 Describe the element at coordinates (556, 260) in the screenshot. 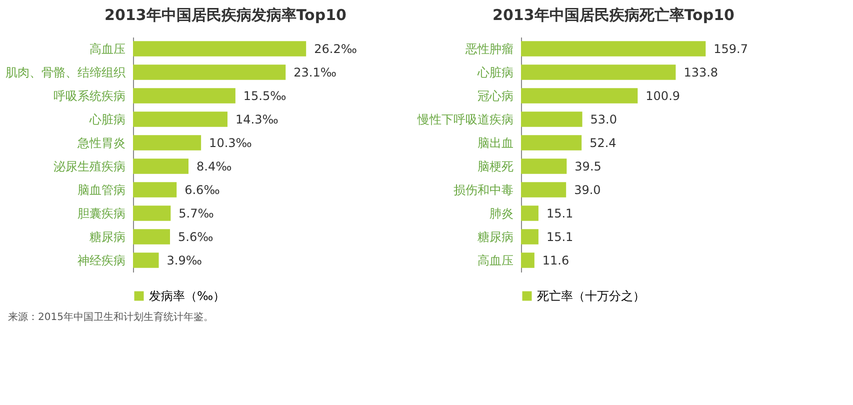

I see `data-label: 11.6` at that location.